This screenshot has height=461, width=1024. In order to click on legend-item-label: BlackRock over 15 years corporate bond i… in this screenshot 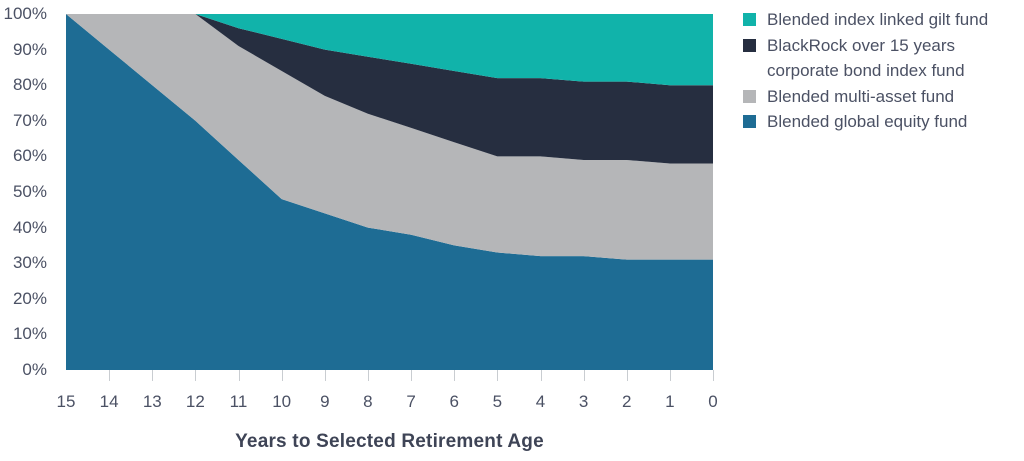, I will do `click(866, 58)`.